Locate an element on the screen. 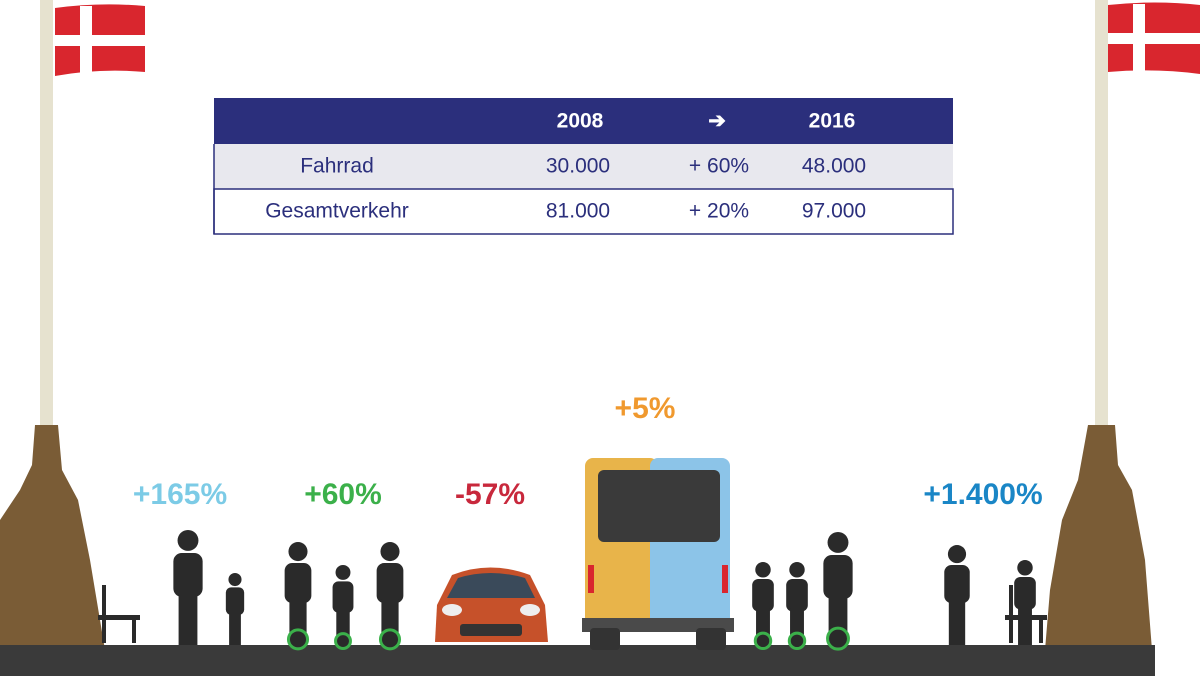 Image resolution: width=1200 pixels, height=676 pixels. car is located at coordinates (491, 604).